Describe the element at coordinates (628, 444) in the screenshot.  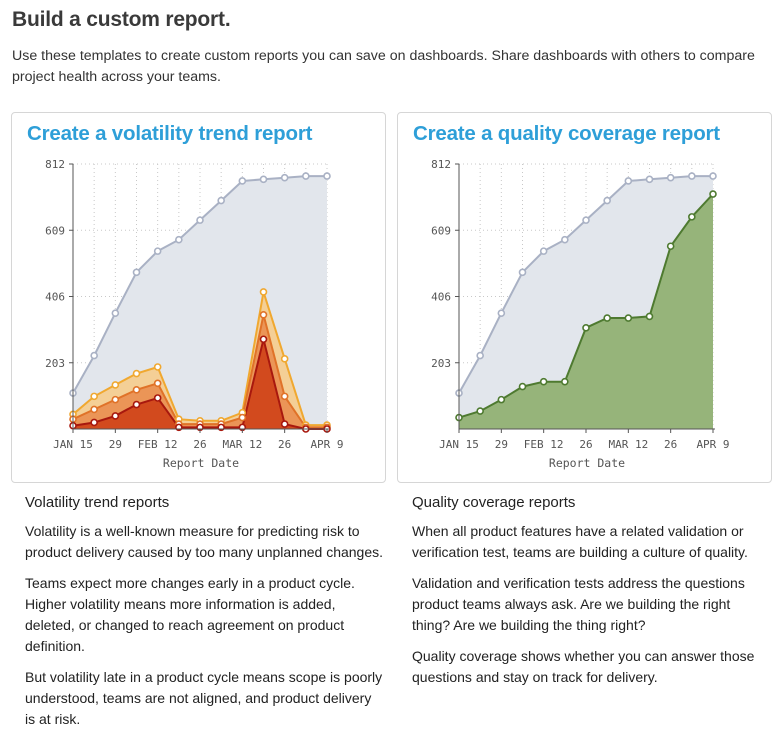
I see `qual-x-tick-label: MAR 12` at that location.